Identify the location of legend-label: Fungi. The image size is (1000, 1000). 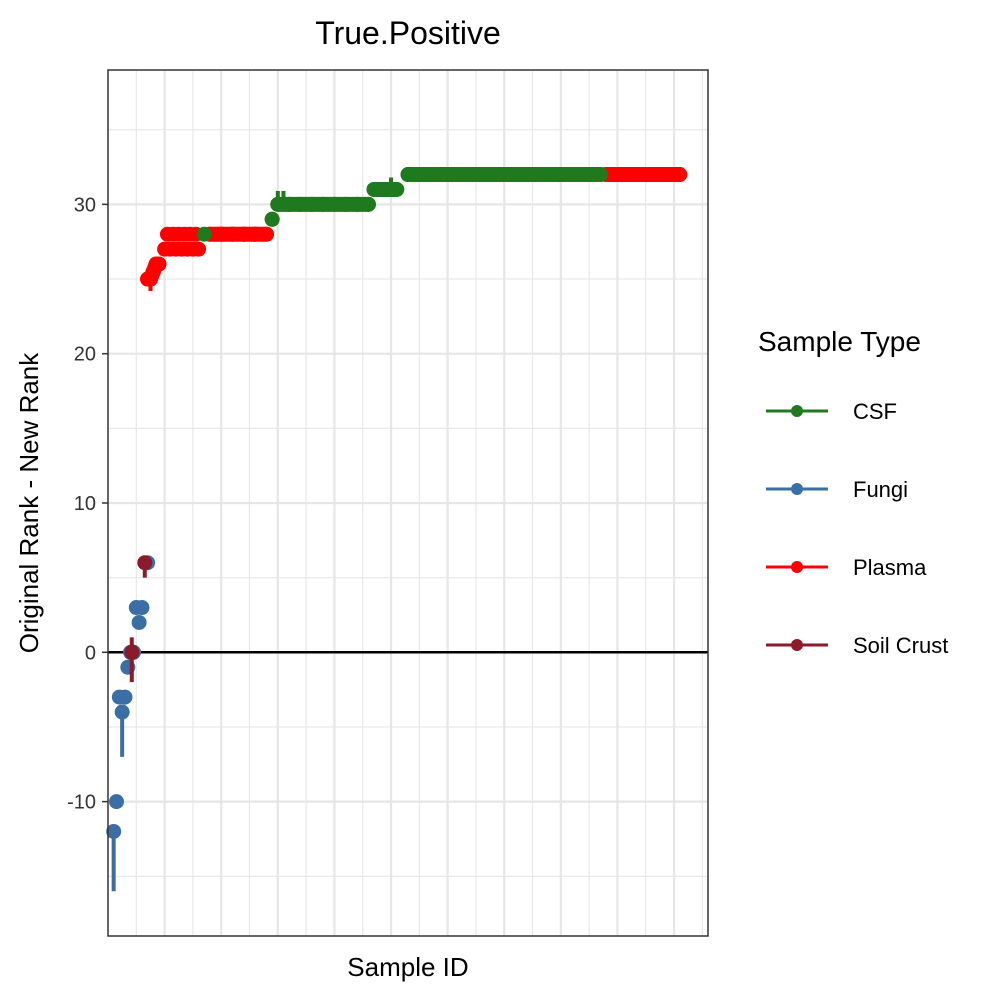
(880, 489).